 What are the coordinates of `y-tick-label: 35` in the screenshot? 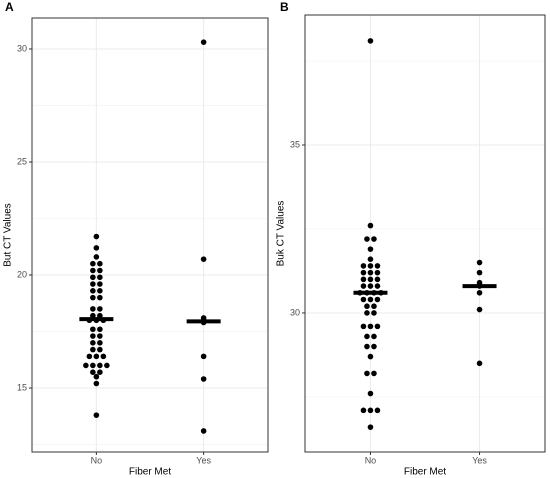 It's located at (295, 144).